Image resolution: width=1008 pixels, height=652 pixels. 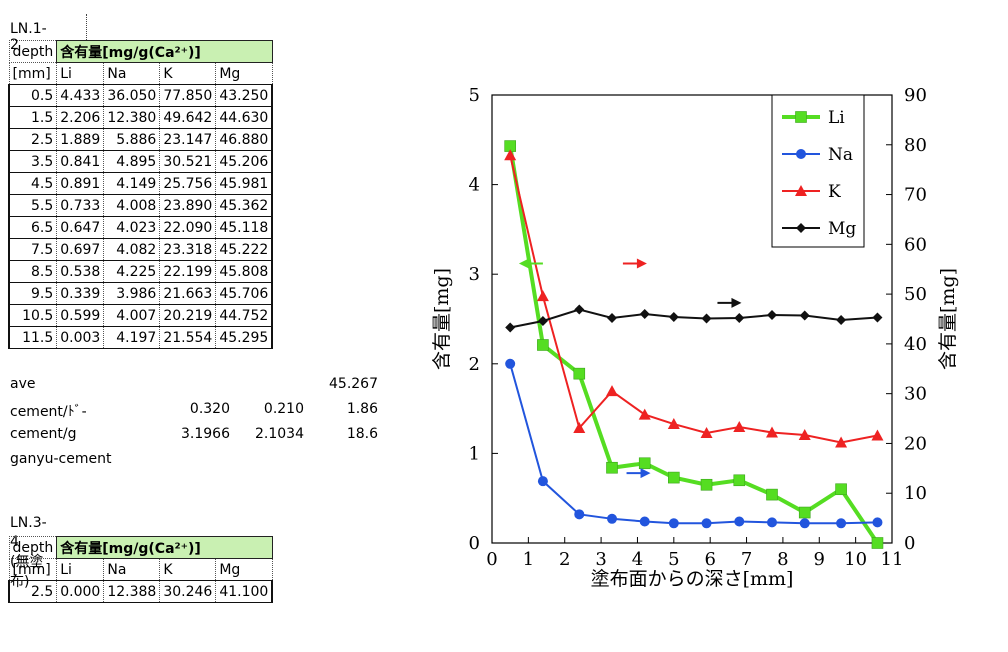 What do you see at coordinates (132, 227) in the screenshot?
I see `value-cell-na: 4.023` at bounding box center [132, 227].